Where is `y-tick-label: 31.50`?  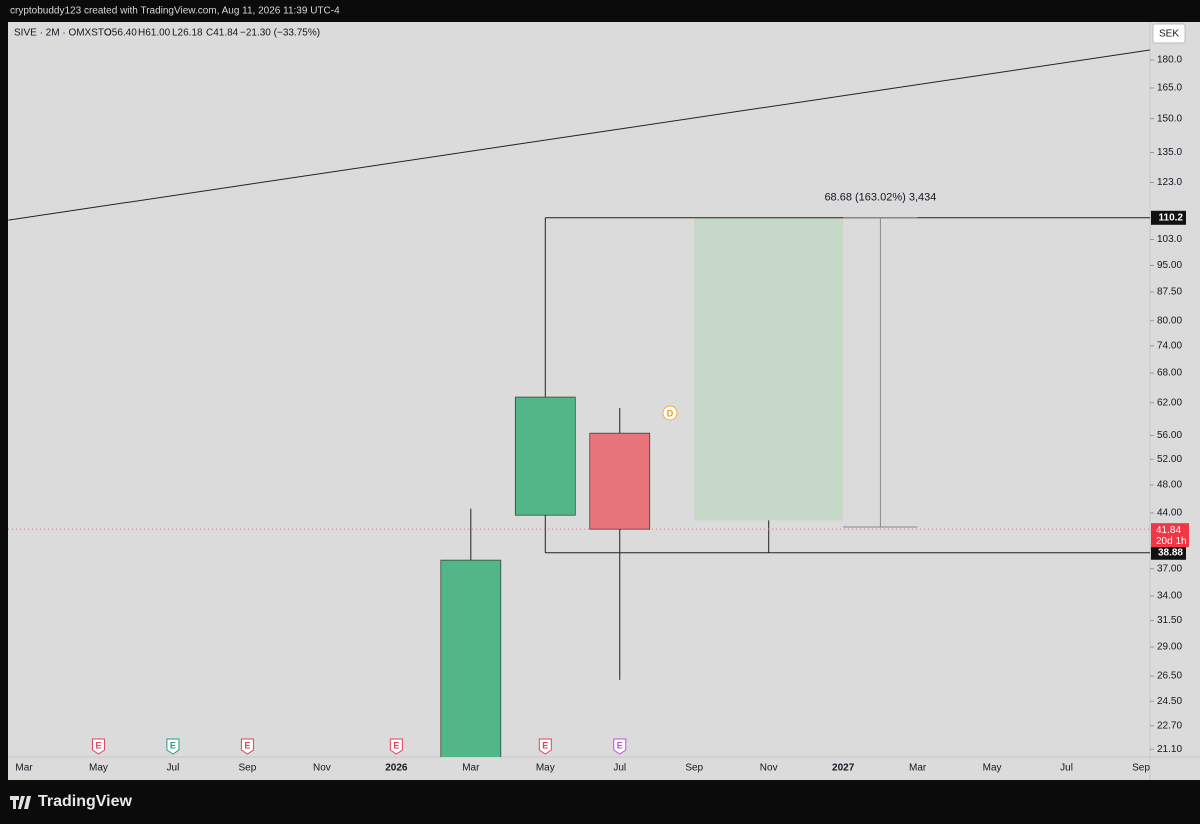
y-tick-label: 31.50 is located at coordinates (1169, 620).